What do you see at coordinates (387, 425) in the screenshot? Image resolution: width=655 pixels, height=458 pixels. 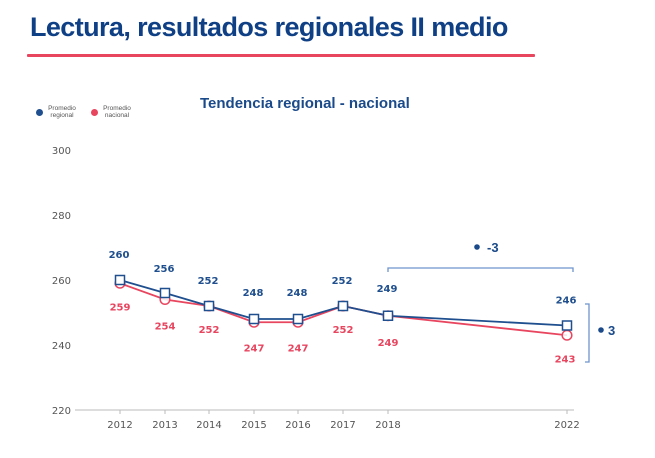 I see `x-tick-label-2018: 2018` at bounding box center [387, 425].